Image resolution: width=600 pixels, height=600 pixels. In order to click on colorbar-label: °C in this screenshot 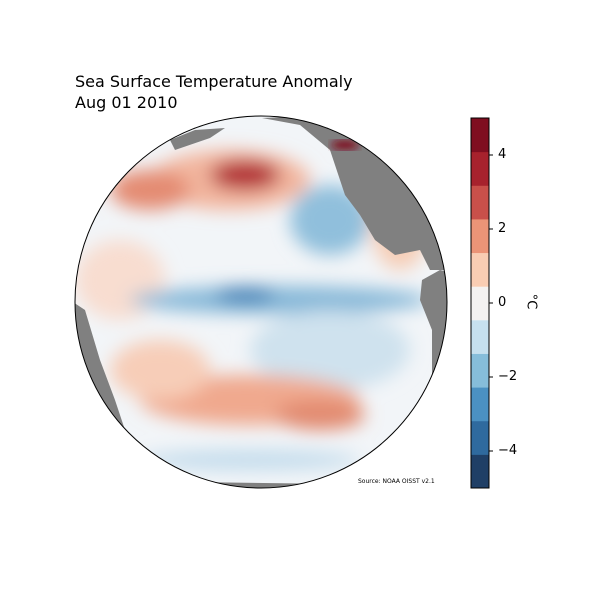, I will do `click(531, 301)`.